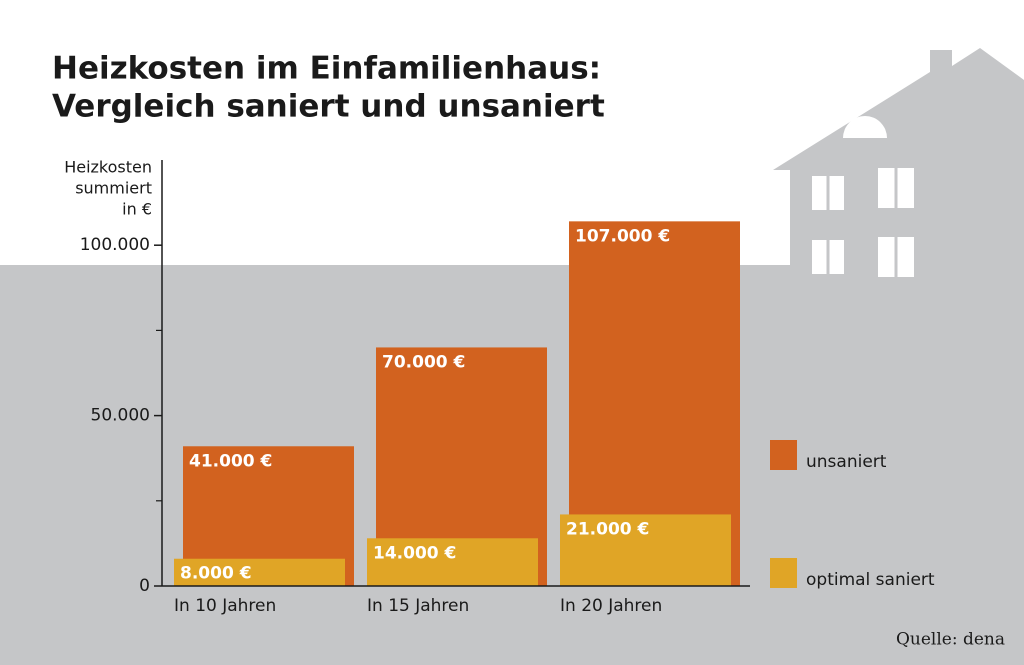 The width and height of the screenshot is (1024, 665). What do you see at coordinates (328, 107) in the screenshot?
I see `chart-title: Vergleich saniert und unsaniert` at bounding box center [328, 107].